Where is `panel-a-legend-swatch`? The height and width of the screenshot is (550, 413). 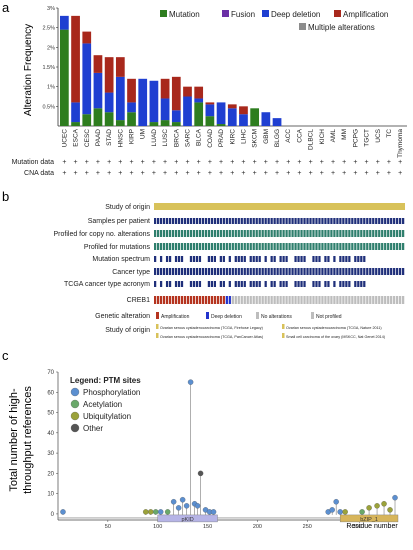 panel-a-legend-swatch is located at coordinates (302, 26).